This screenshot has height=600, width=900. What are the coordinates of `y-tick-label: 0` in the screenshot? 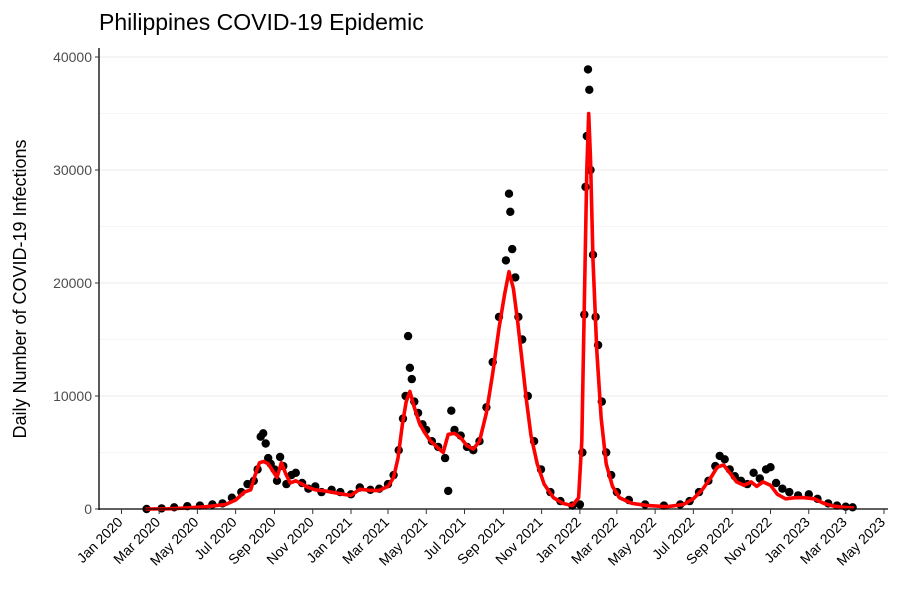 It's located at (88, 509).